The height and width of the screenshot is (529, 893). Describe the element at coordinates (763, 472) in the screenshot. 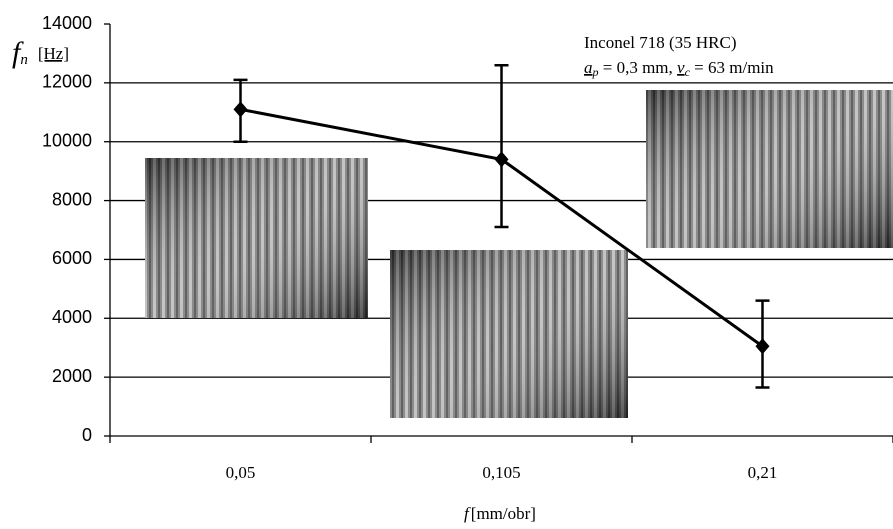

I see `x-tick-label: 0,21` at that location.